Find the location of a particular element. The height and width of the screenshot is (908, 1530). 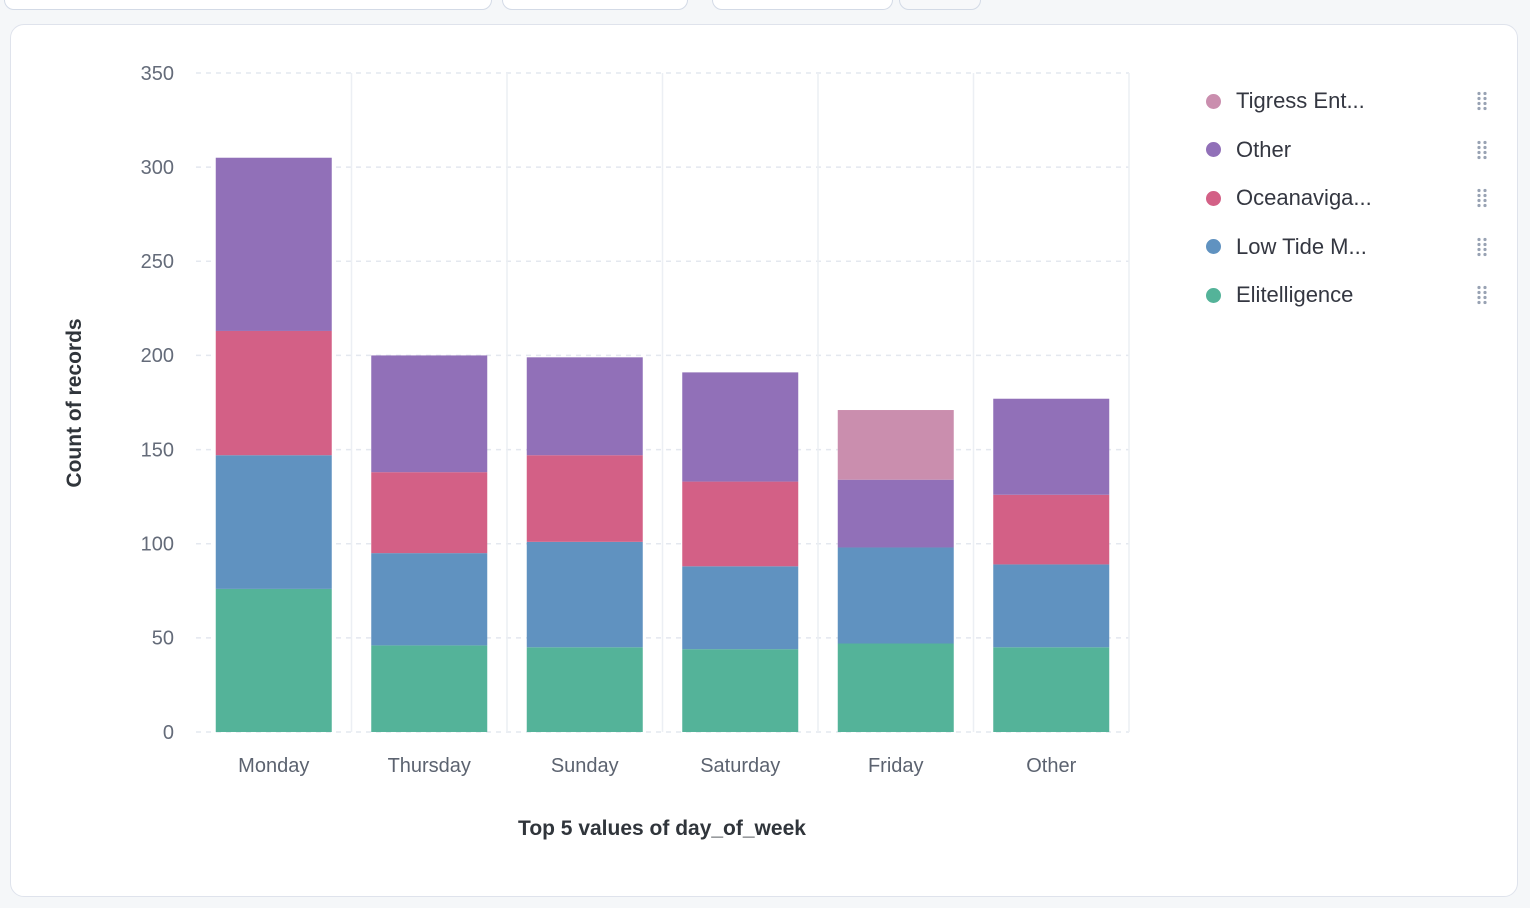

bar-segment-oceanaviga--thursday is located at coordinates (429, 513).